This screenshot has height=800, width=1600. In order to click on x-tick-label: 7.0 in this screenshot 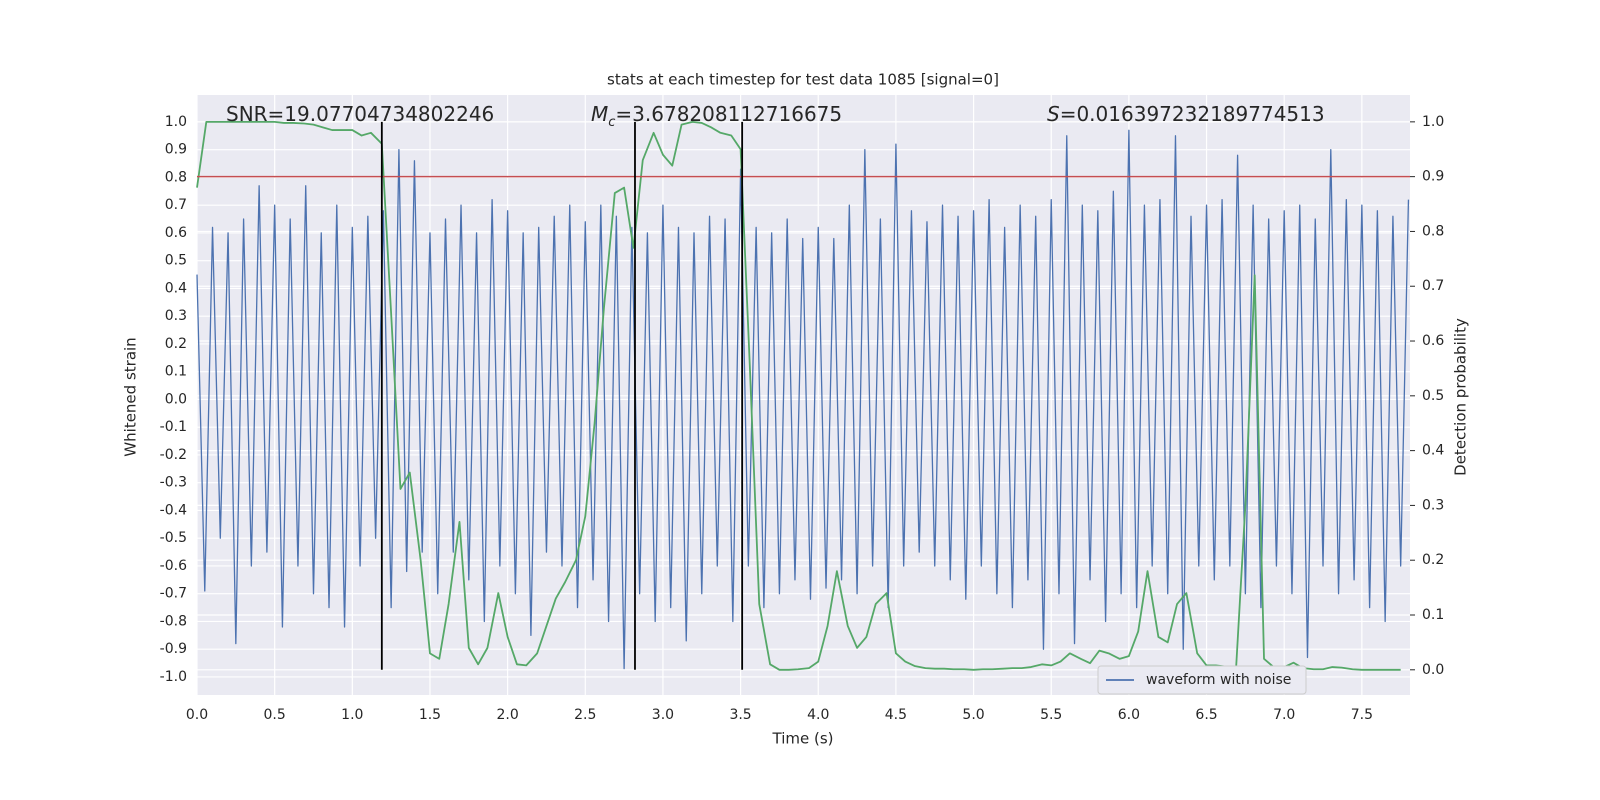, I will do `click(1284, 715)`.